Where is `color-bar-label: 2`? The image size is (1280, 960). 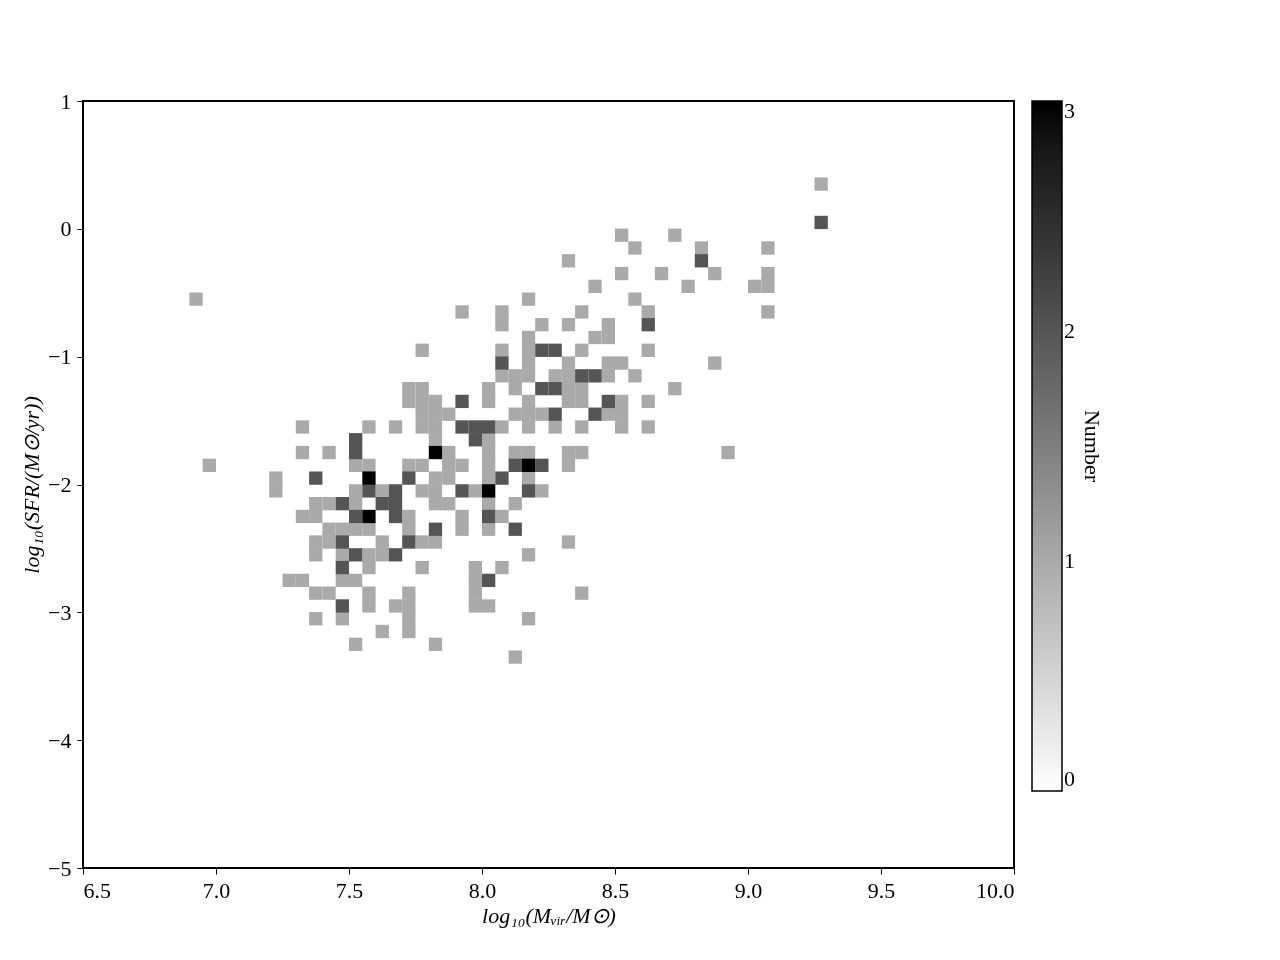 color-bar-label: 2 is located at coordinates (1069, 330).